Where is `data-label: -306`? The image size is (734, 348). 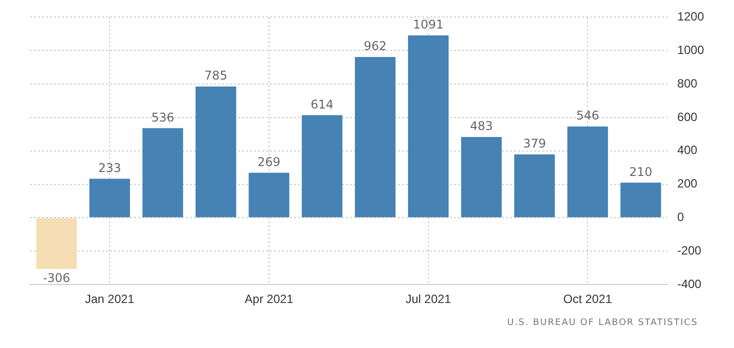 data-label: -306 is located at coordinates (56, 278).